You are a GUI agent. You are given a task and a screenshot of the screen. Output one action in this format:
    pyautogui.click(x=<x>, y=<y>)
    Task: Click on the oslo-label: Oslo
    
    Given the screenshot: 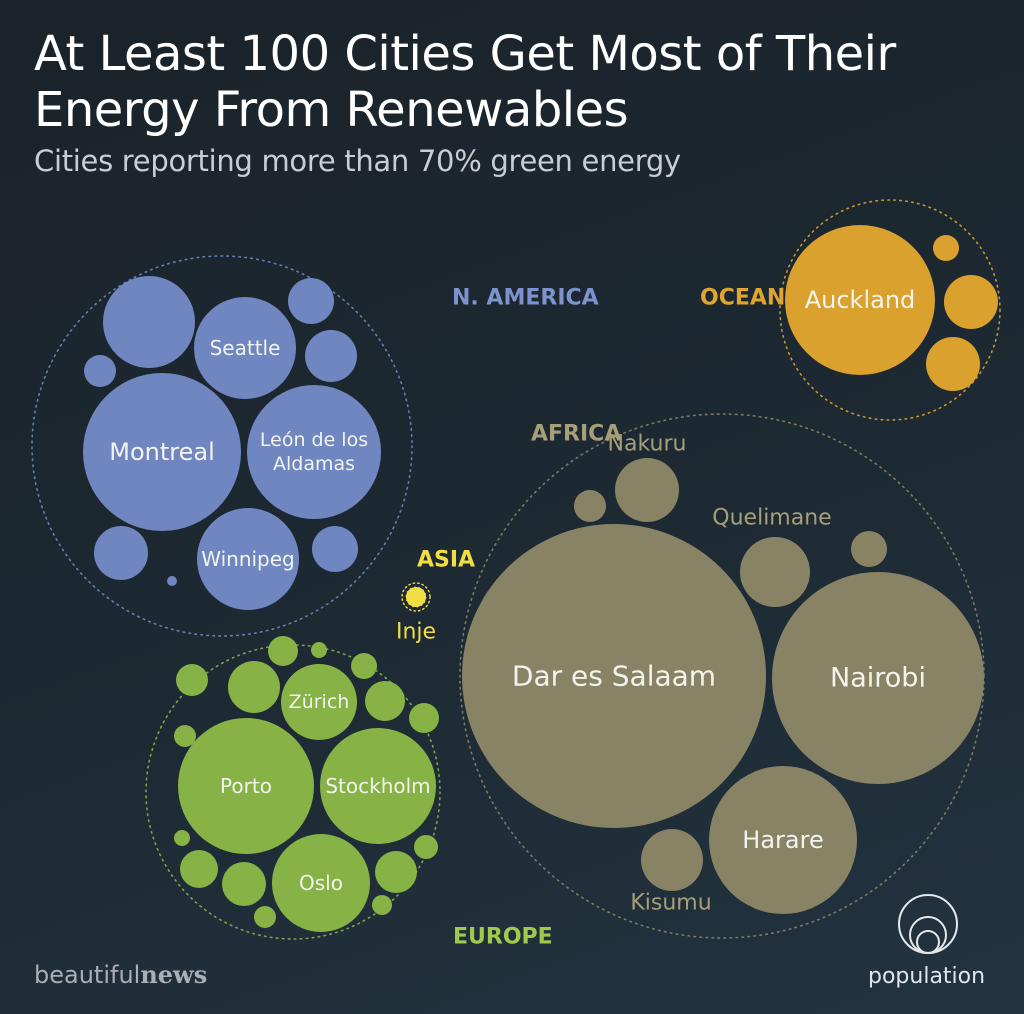 What is the action you would take?
    pyautogui.click(x=321, y=883)
    